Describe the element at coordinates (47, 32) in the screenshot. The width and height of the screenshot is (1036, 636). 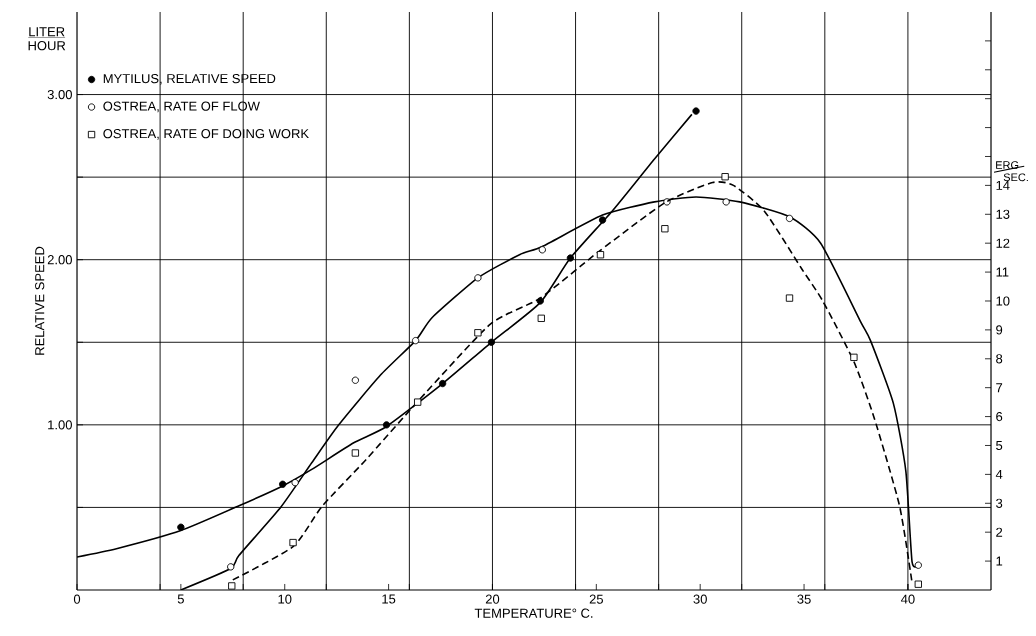
I see `text: LITER` at that location.